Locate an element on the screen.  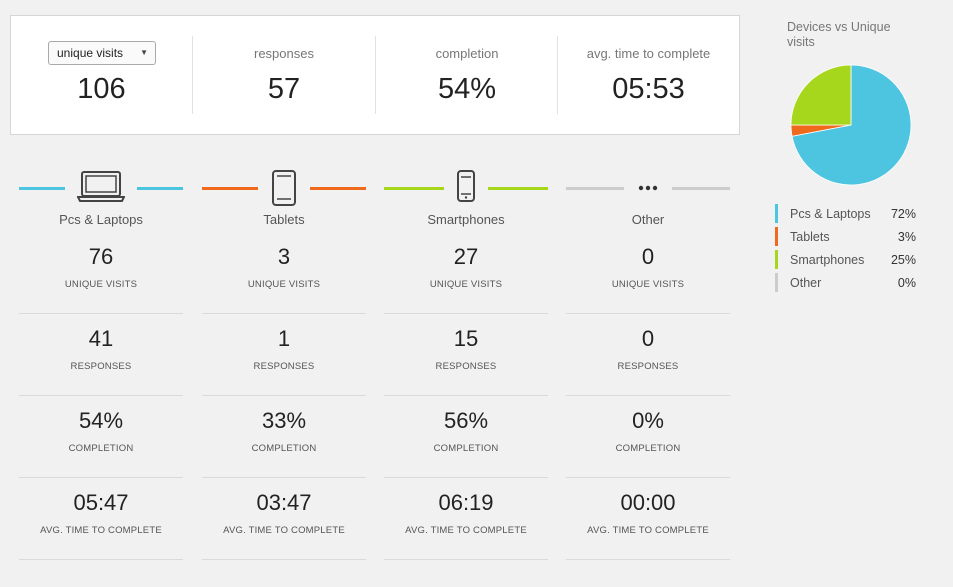
legend-percent: 72% is located at coordinates (903, 214).